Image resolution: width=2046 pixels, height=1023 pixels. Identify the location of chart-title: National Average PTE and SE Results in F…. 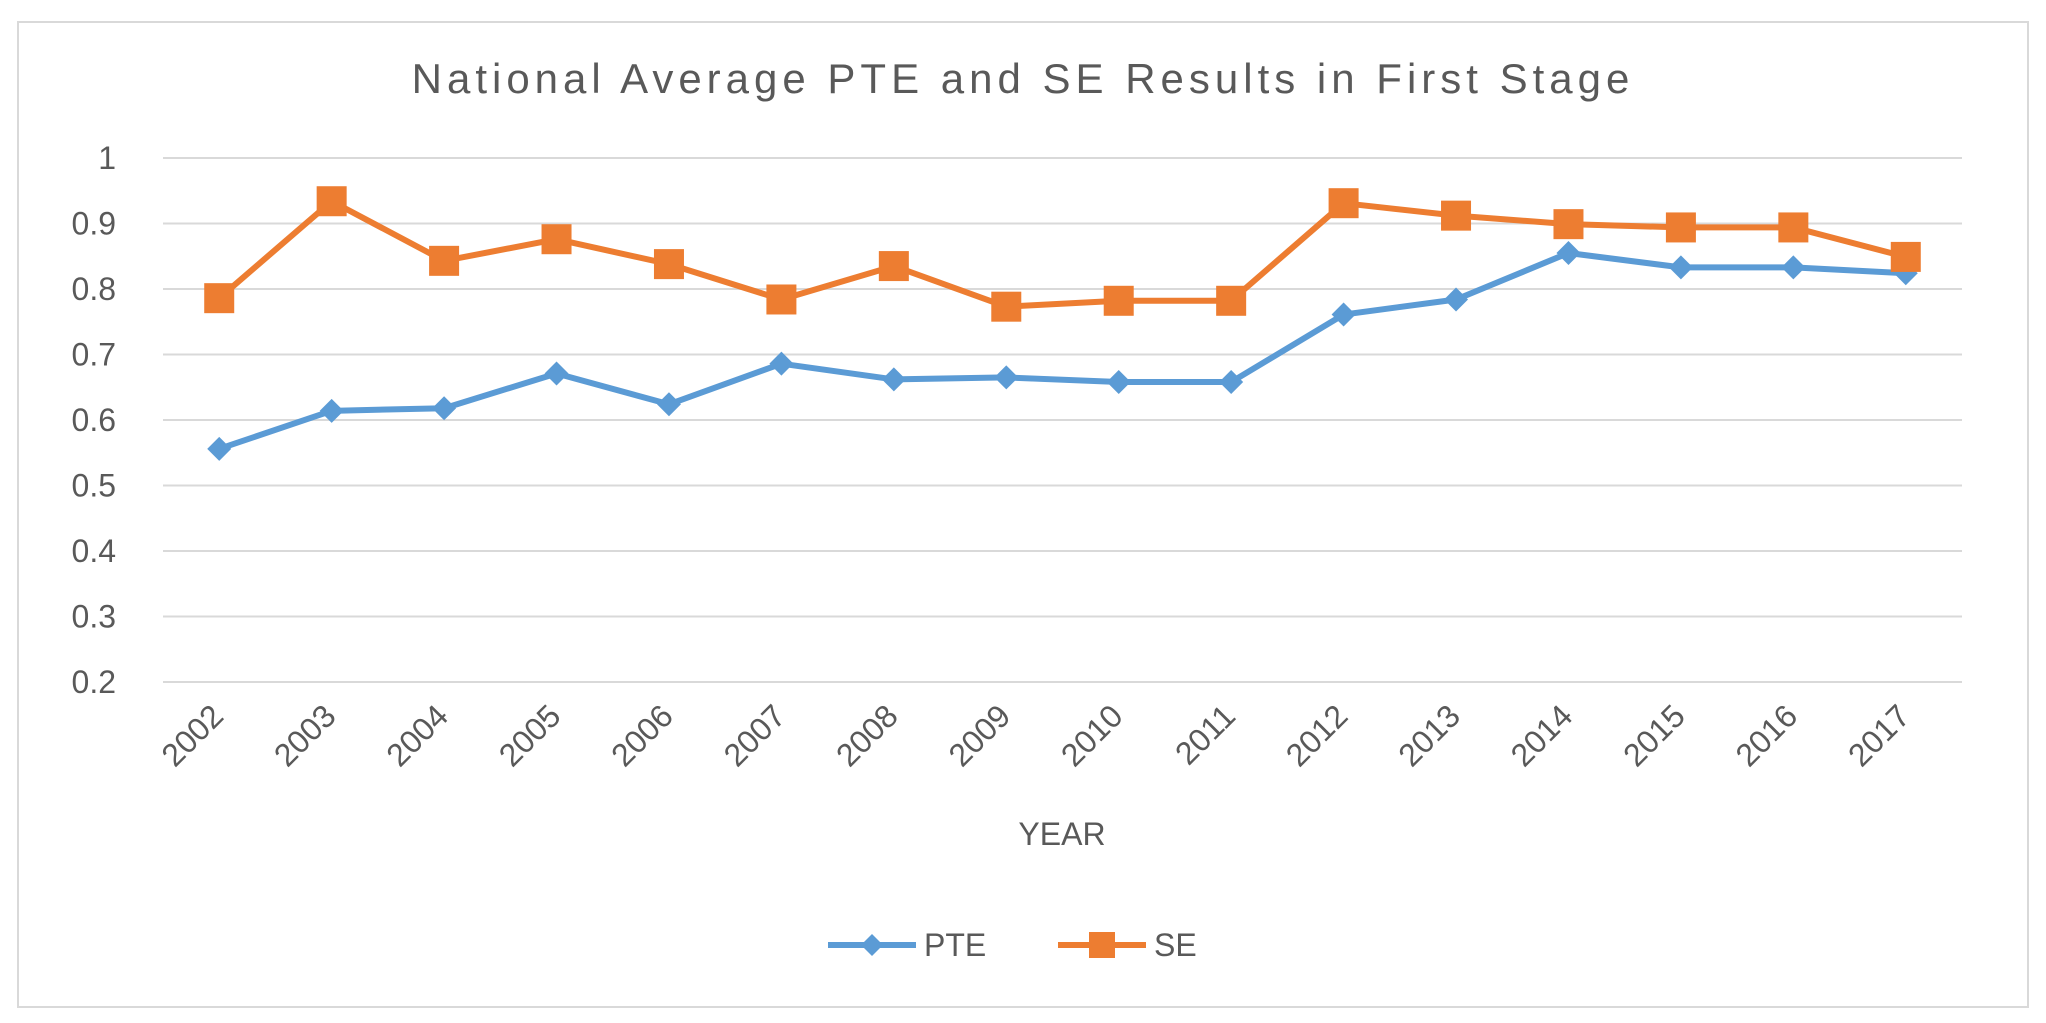
(1023, 78).